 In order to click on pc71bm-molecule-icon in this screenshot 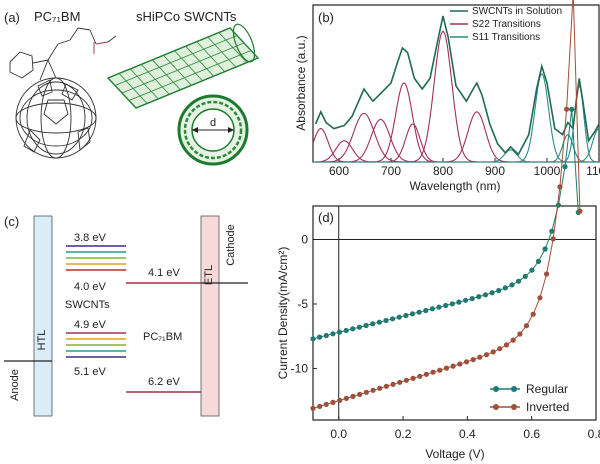, I will do `click(63, 93)`.